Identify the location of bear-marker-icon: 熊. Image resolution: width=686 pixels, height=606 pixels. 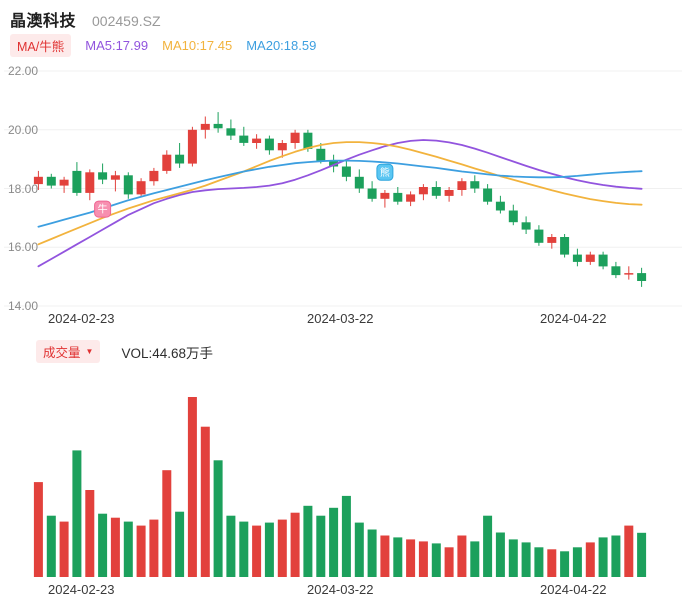
(385, 172).